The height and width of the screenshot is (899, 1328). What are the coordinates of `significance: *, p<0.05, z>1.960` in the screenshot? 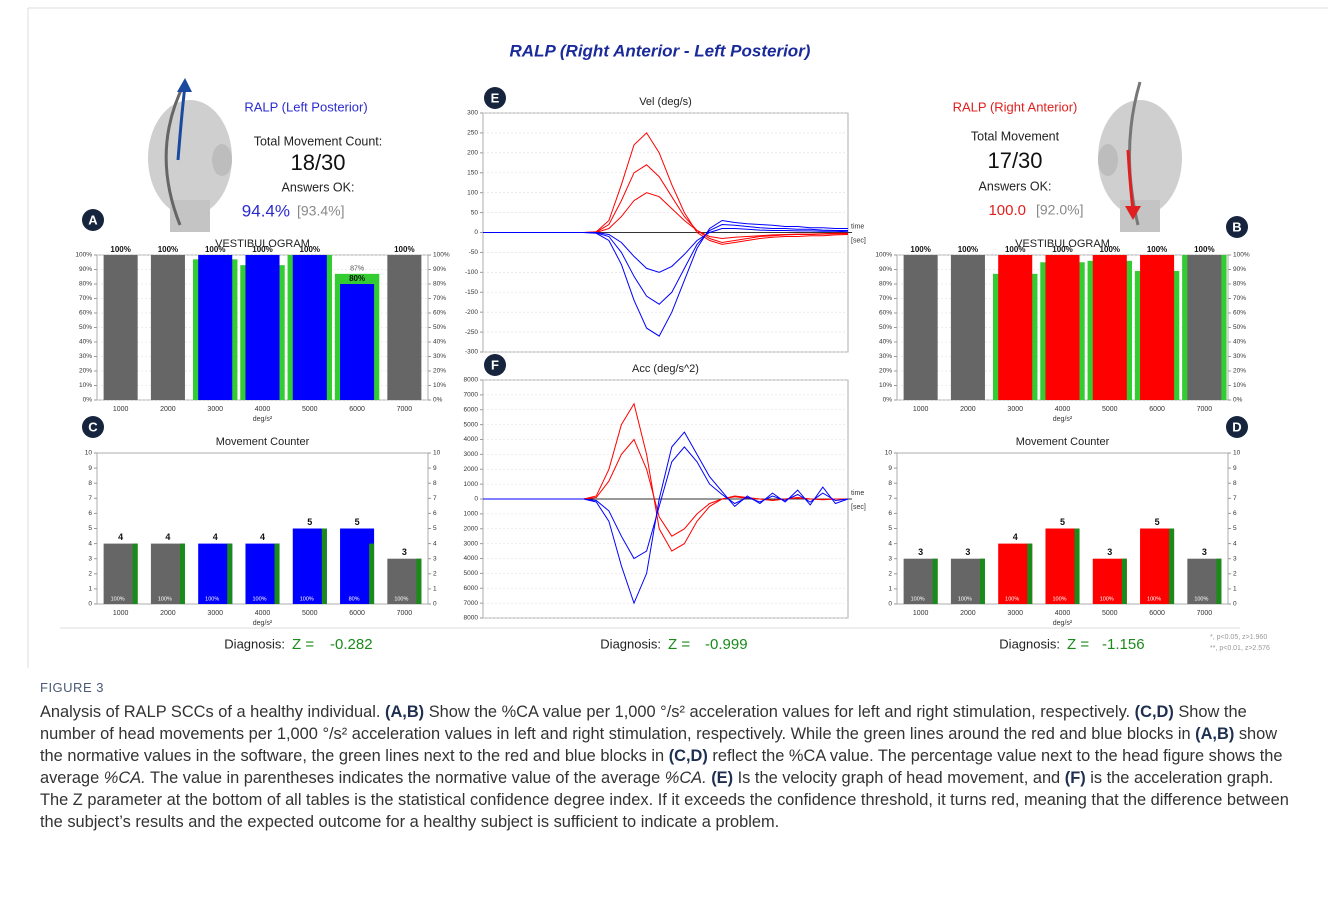 It's located at (1238, 637).